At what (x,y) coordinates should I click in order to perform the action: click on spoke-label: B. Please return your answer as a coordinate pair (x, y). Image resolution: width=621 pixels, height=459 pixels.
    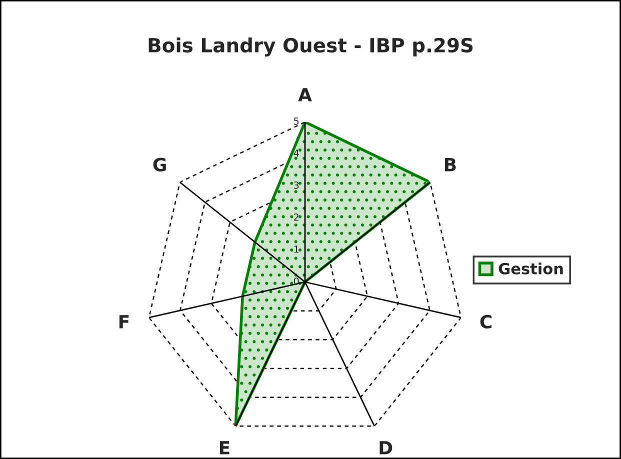
    Looking at the image, I should click on (450, 165).